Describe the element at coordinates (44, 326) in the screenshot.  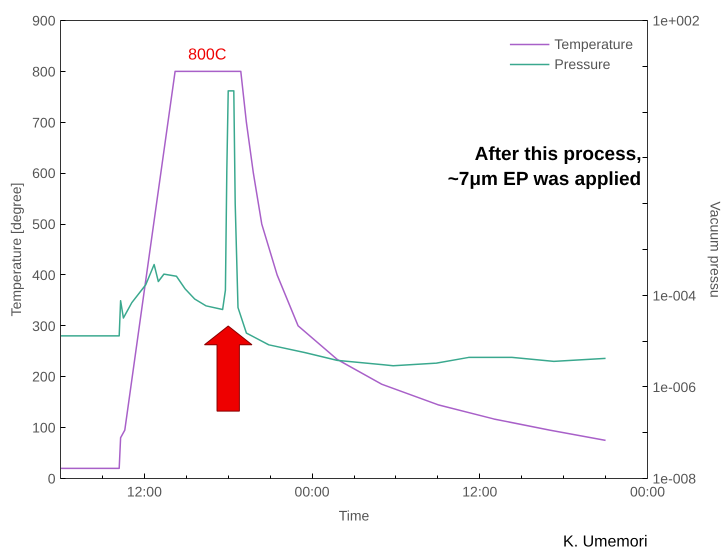
I see `y-tick-label: 300` at that location.